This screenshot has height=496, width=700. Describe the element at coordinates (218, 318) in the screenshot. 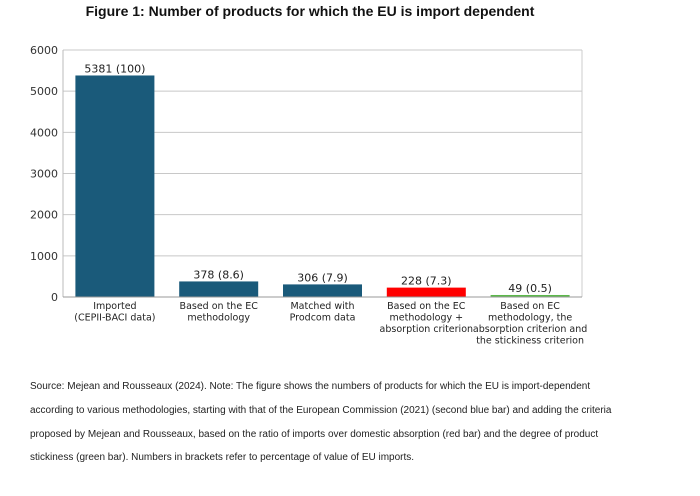

I see `x-category-label: methodology` at that location.